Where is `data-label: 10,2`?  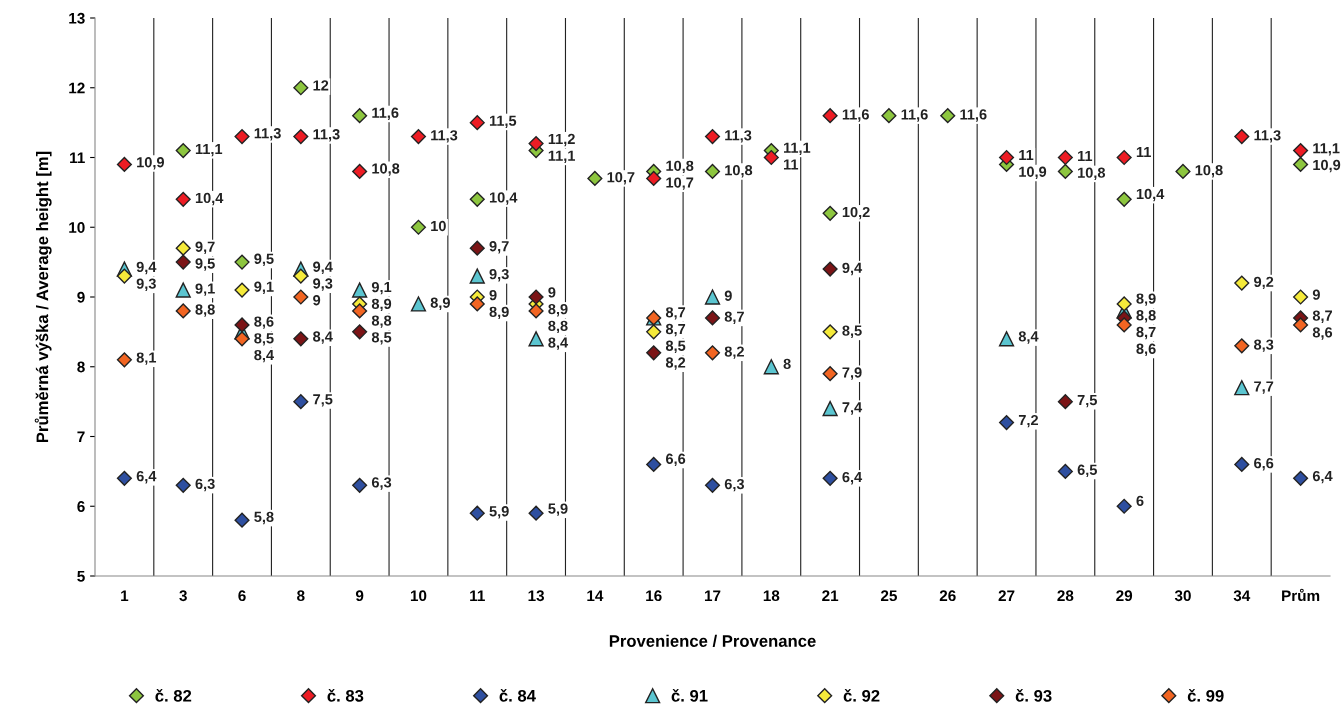
data-label: 10,2 is located at coordinates (856, 213).